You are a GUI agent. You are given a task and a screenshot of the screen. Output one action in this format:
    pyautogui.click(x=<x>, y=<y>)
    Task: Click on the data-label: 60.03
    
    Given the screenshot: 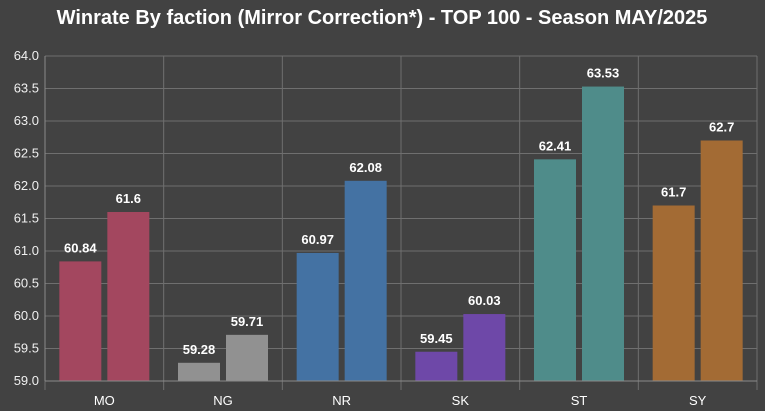 What is the action you would take?
    pyautogui.click(x=484, y=300)
    